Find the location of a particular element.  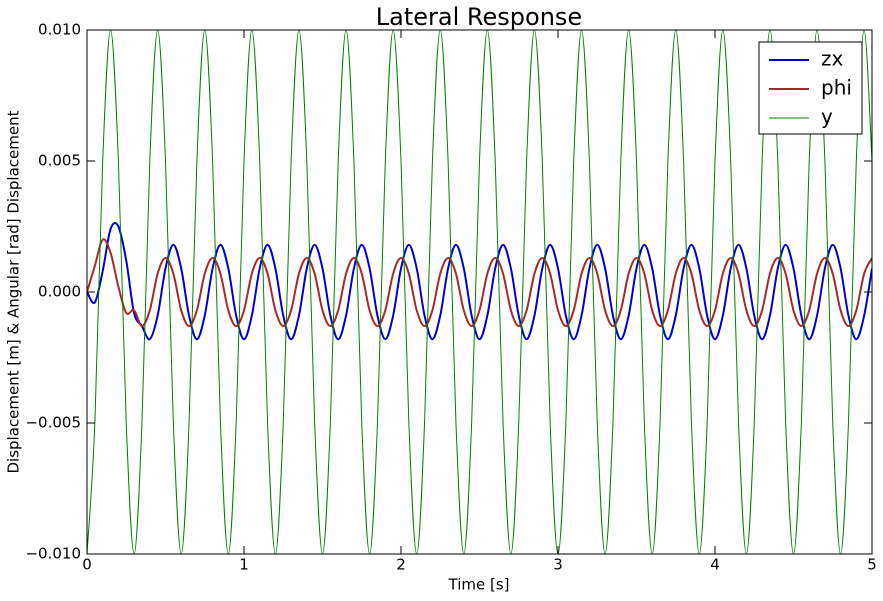

x-tick-label: 2 is located at coordinates (401, 565).